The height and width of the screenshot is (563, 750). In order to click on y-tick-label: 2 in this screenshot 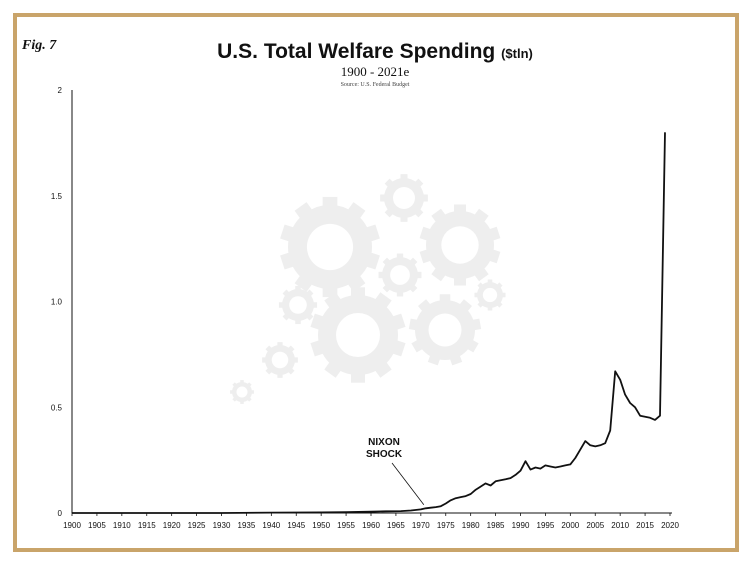, I will do `click(60, 90)`.